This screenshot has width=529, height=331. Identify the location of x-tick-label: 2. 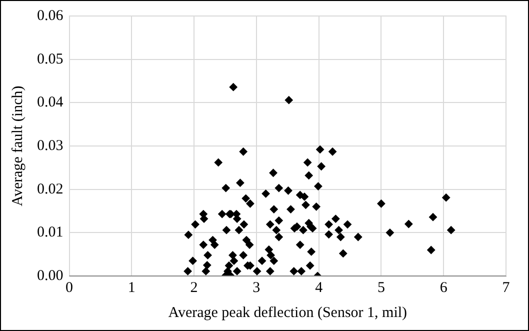
(194, 288).